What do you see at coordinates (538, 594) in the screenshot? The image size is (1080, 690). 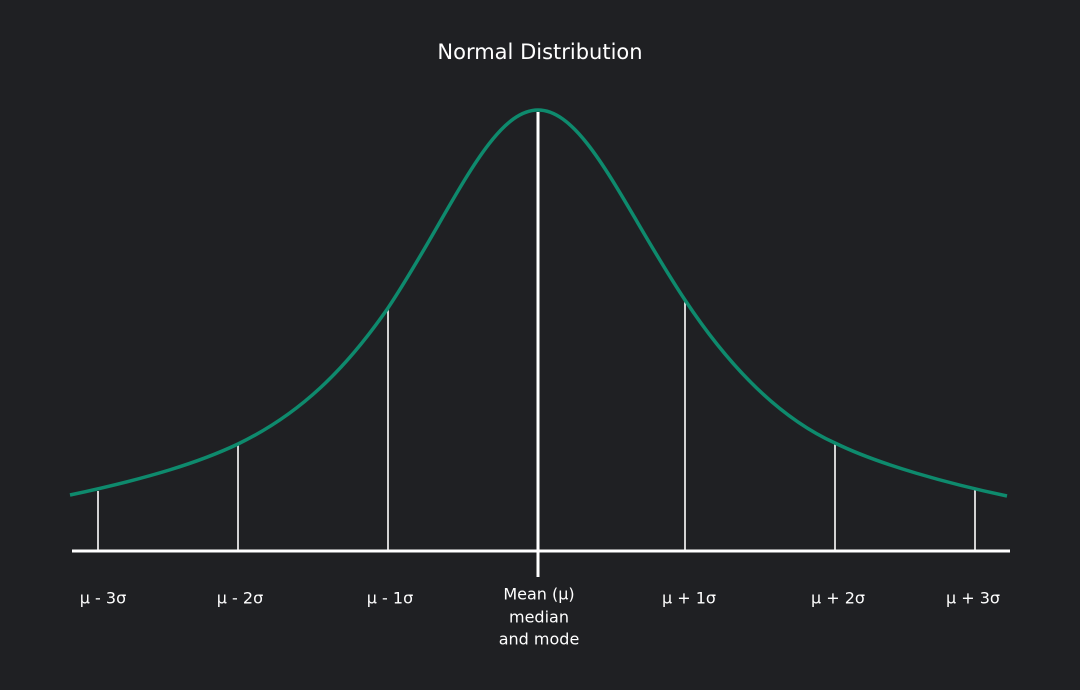 I see `mean-label: Mean (μ)` at bounding box center [538, 594].